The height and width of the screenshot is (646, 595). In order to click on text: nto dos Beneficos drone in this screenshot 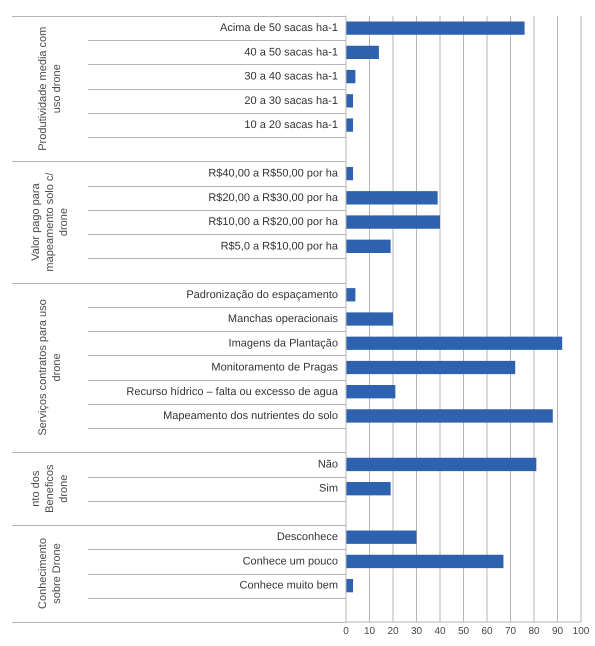, I will do `click(50, 488)`.